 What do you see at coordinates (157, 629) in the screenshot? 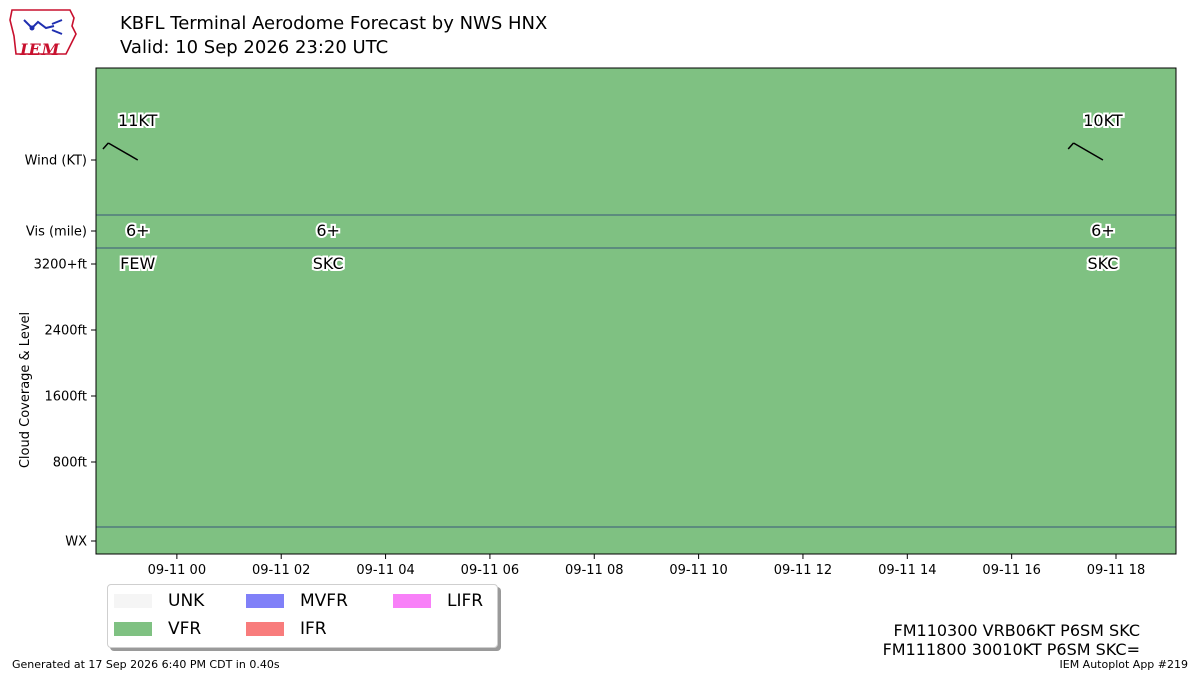
I see `legend-item-vfr: VFR` at bounding box center [157, 629].